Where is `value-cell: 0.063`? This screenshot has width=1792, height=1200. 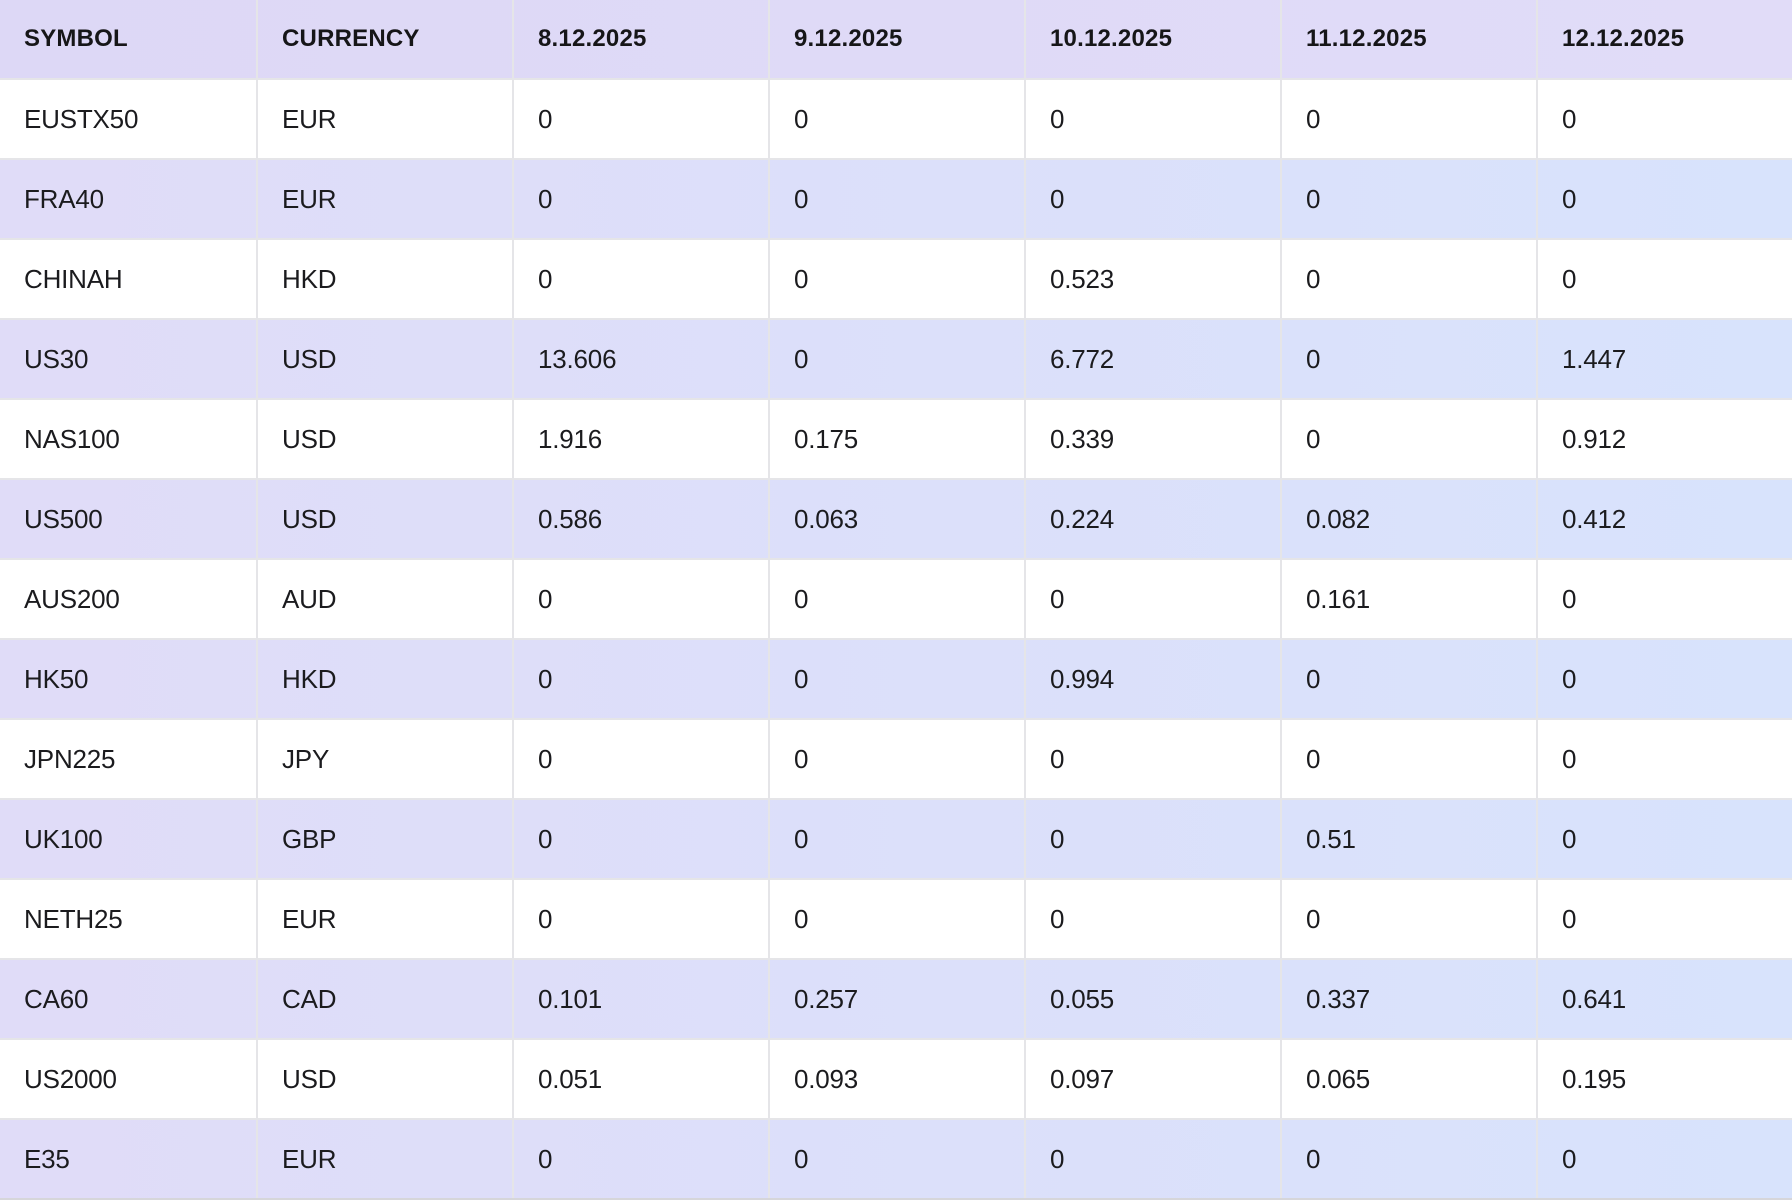
value-cell: 0.063 is located at coordinates (896, 519).